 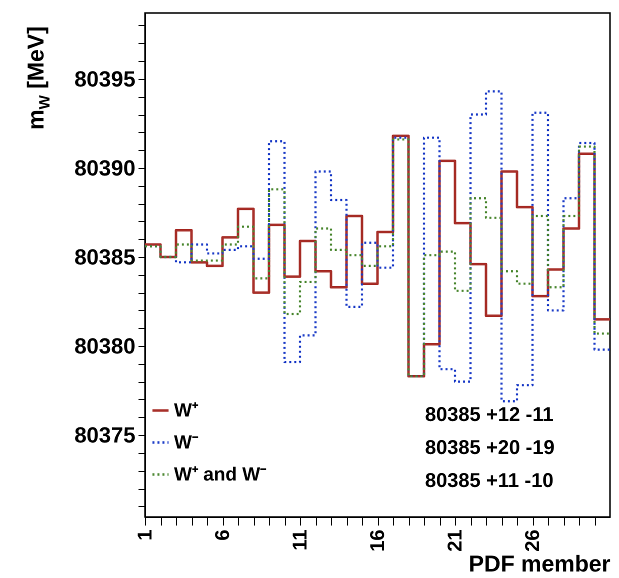 I want to click on x-tick-label: 11, so click(x=301, y=540).